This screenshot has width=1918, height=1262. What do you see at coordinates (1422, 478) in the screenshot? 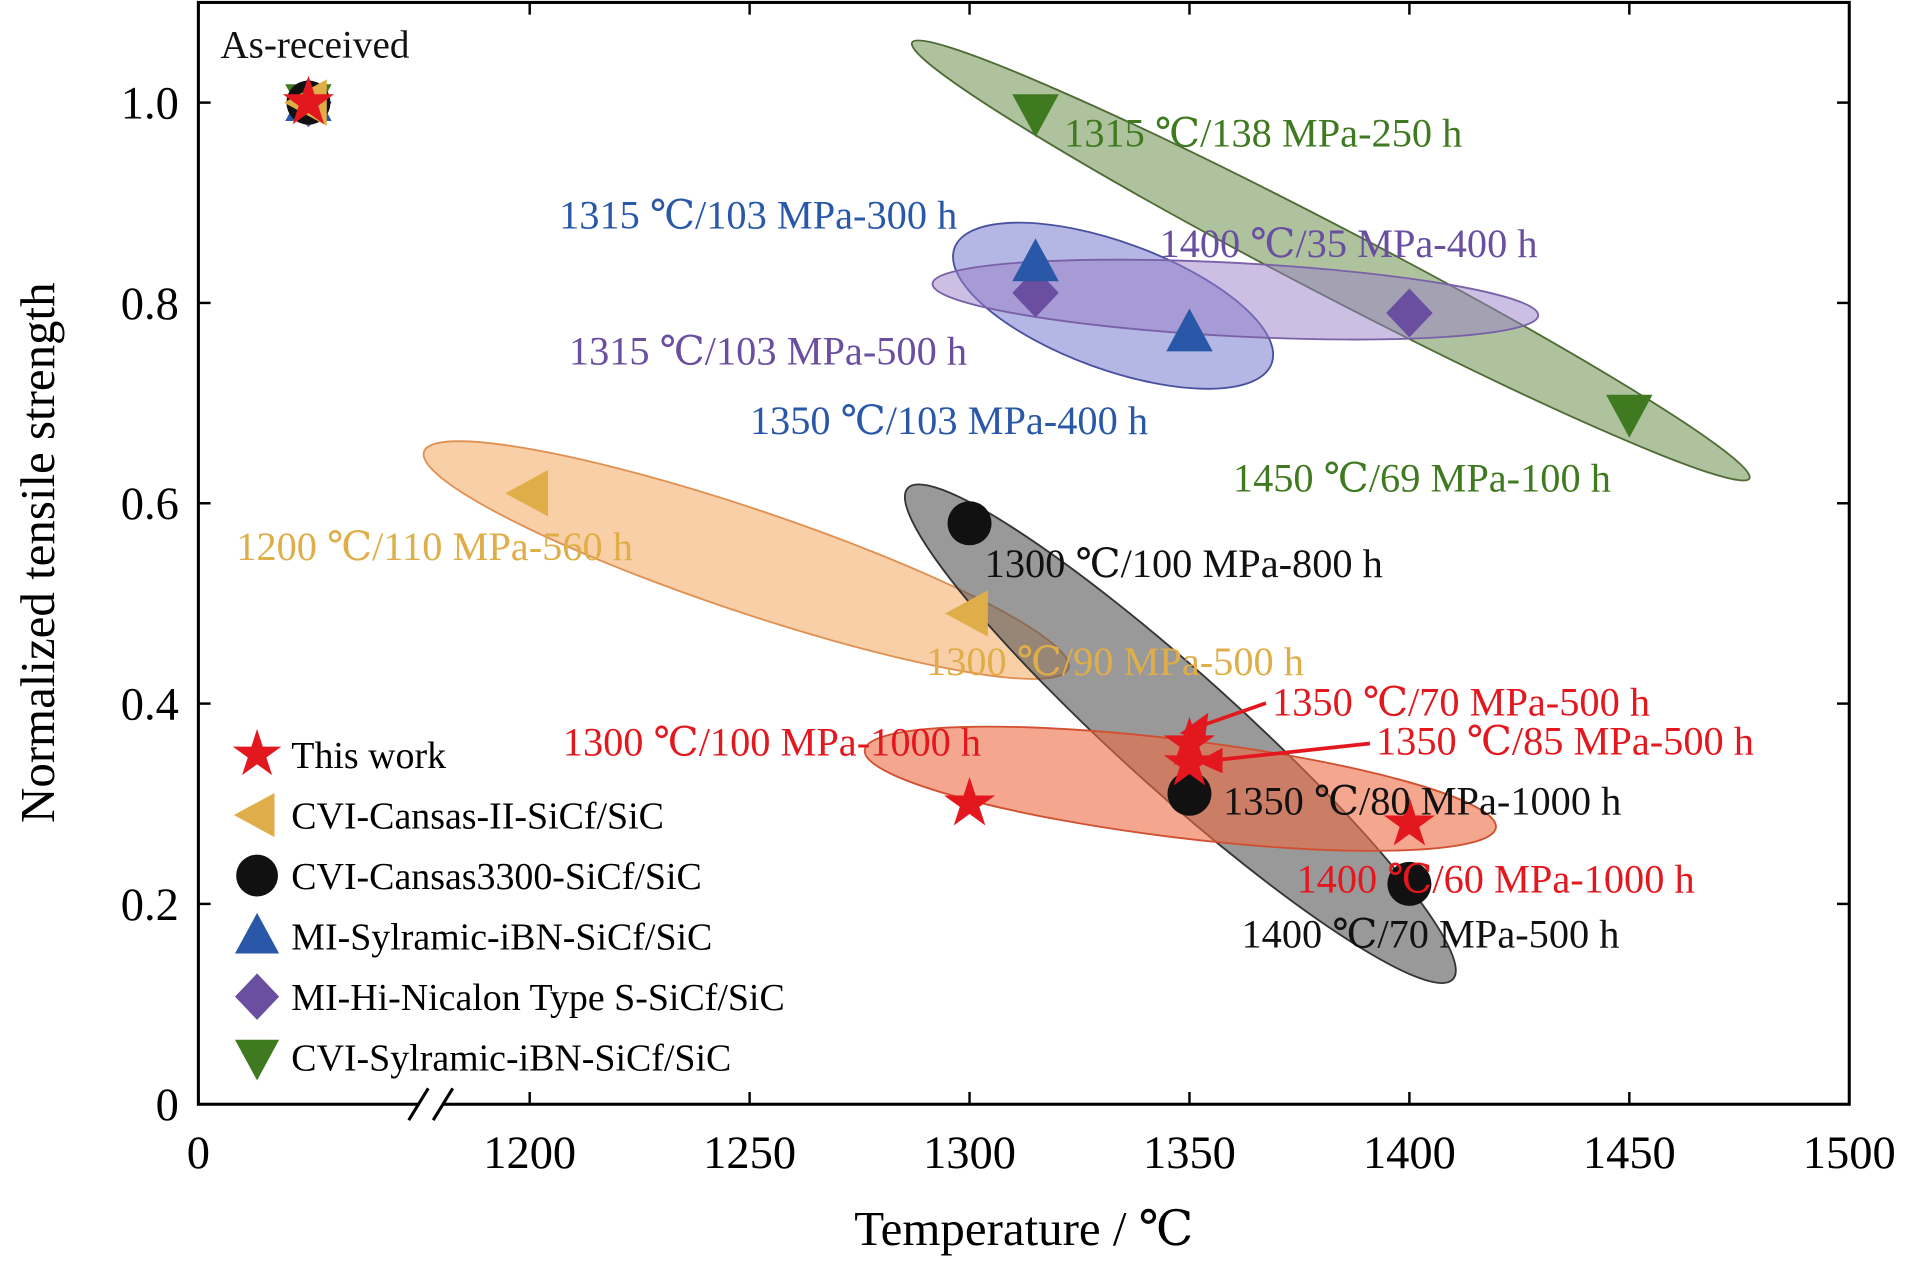
I see `annotation: 1450 ℃/69 MPa-100 h` at bounding box center [1422, 478].